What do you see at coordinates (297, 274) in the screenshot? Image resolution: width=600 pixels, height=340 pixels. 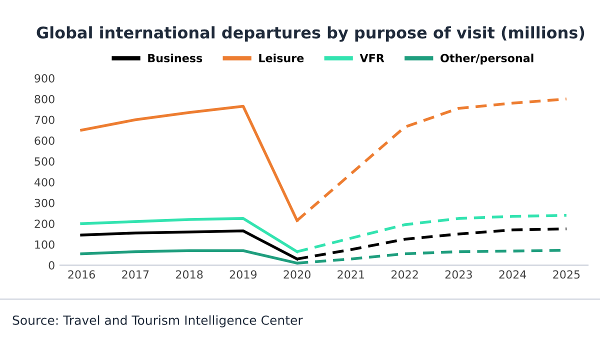 I see `x-tick-label: 2020` at bounding box center [297, 274].